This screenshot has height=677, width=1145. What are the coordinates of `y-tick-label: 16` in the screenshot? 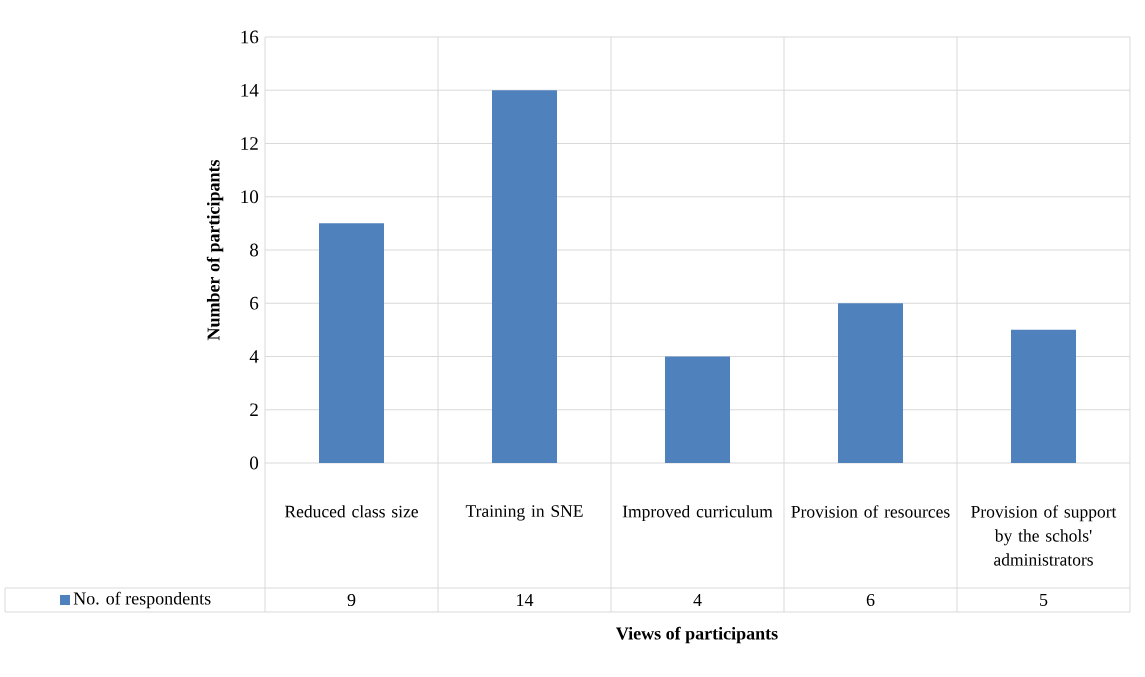 It's located at (250, 37).